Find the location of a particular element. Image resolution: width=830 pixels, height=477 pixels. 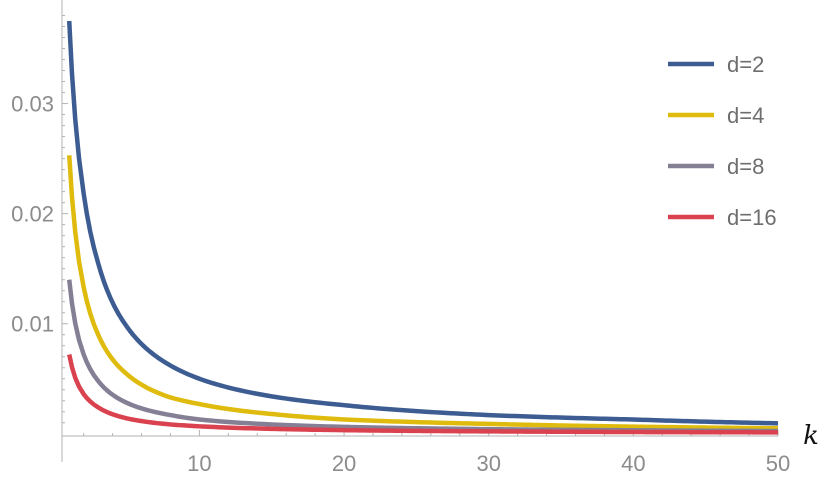

y-tick-label: 0.03 is located at coordinates (32, 104).